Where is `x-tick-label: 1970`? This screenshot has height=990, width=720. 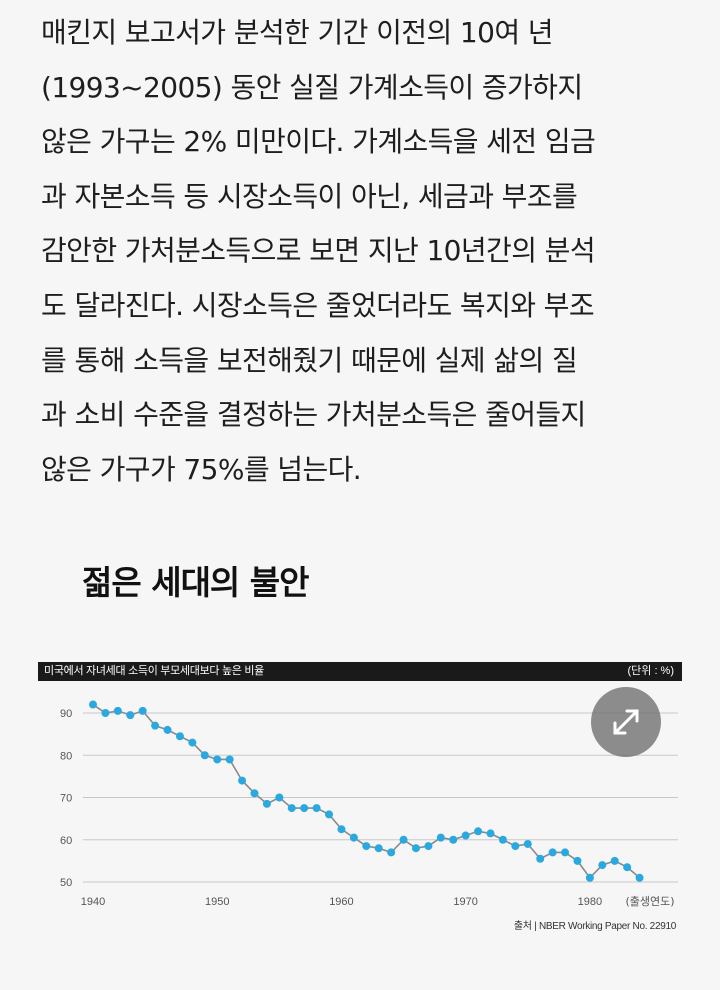 x-tick-label: 1970 is located at coordinates (465, 902).